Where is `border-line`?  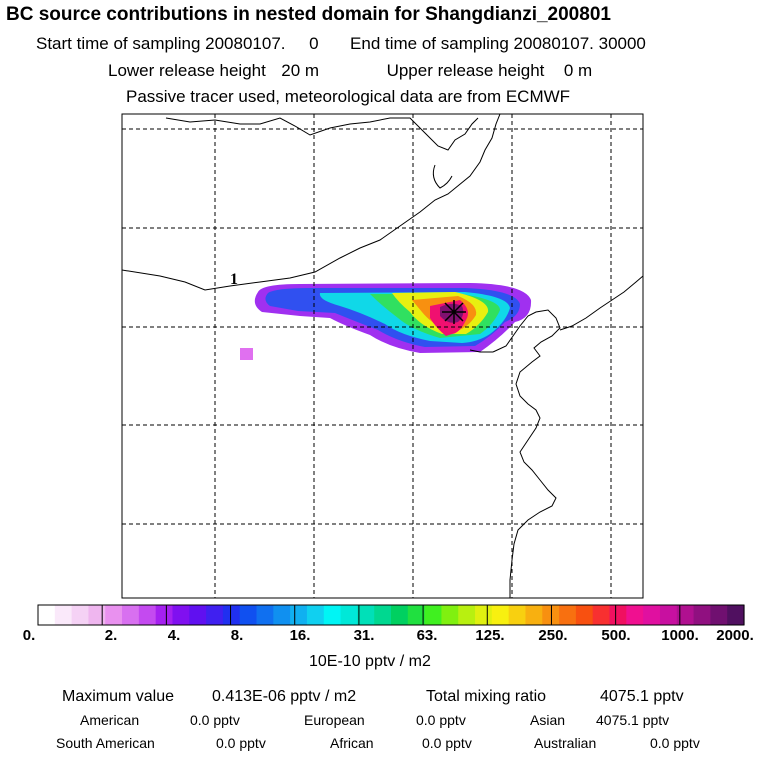
border-line is located at coordinates (311, 202).